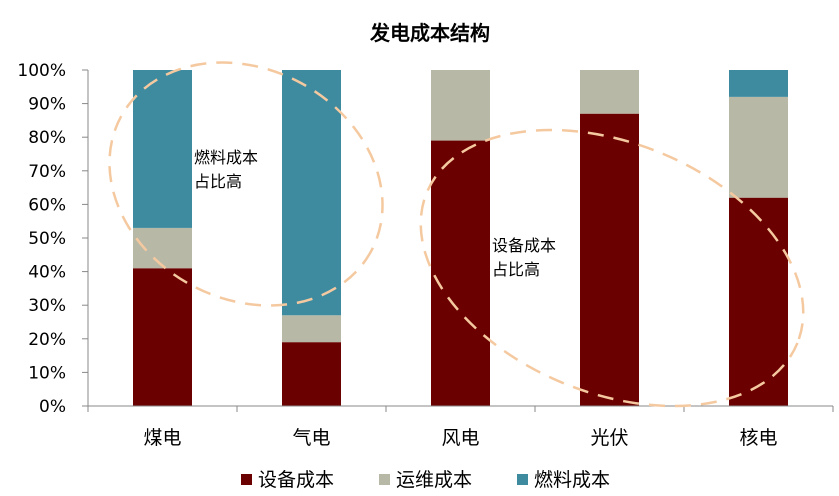 Image resolution: width=839 pixels, height=496 pixels. I want to click on annotation-text: 设备成本, so click(524, 245).